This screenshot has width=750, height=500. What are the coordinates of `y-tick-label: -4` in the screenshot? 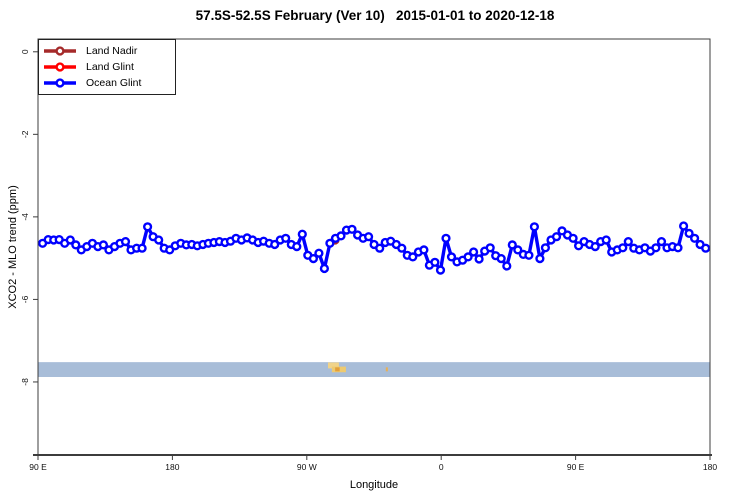 It's located at (25, 217).